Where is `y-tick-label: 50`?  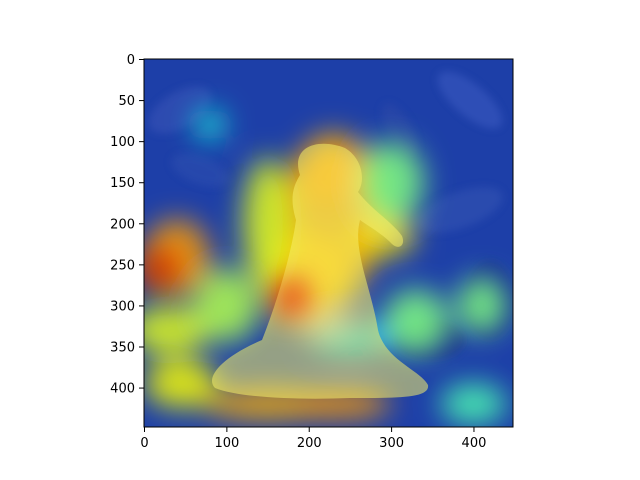
y-tick-label: 50 is located at coordinates (126, 101).